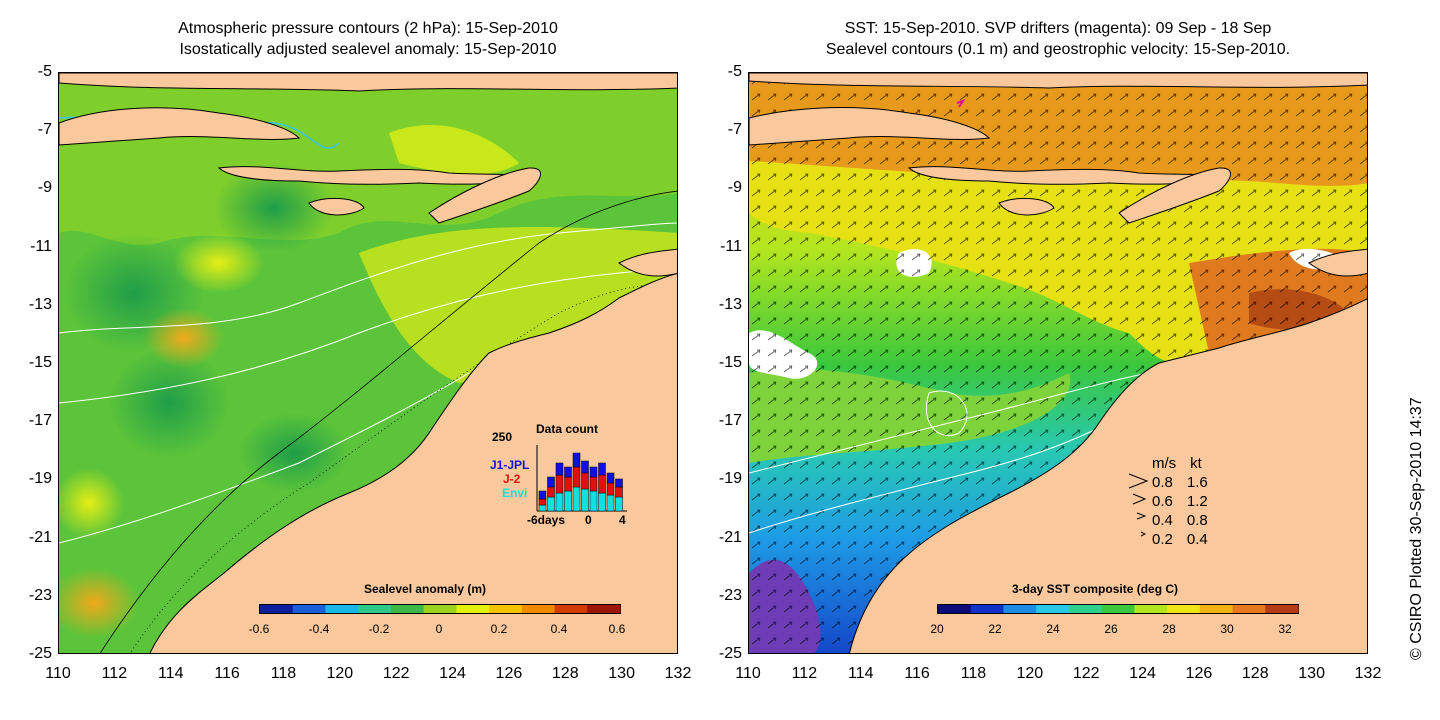  I want to click on left-cb-tick: 0, so click(439, 629).